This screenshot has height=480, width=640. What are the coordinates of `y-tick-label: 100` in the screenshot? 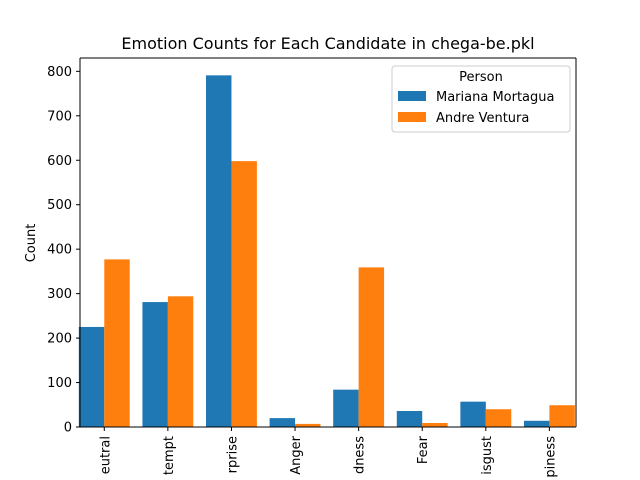 It's located at (59, 383).